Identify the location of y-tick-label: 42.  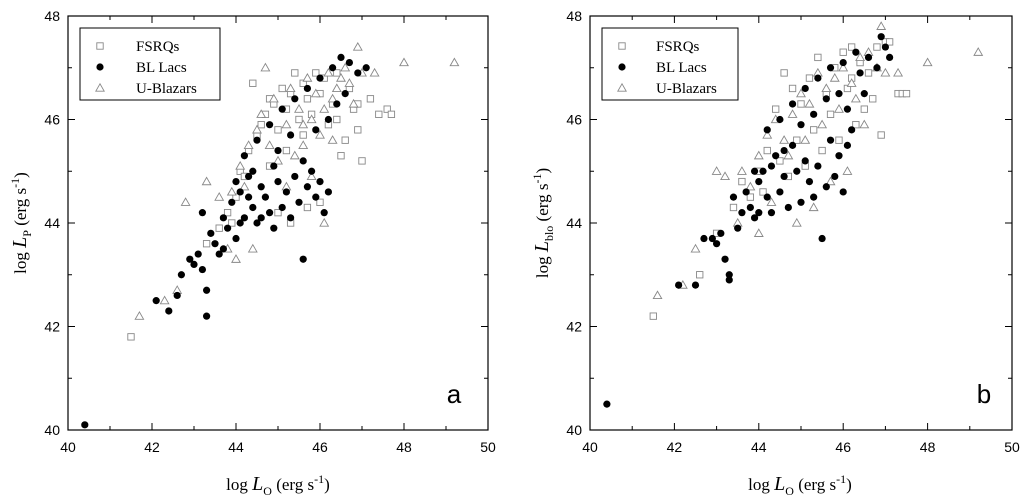
(52, 327).